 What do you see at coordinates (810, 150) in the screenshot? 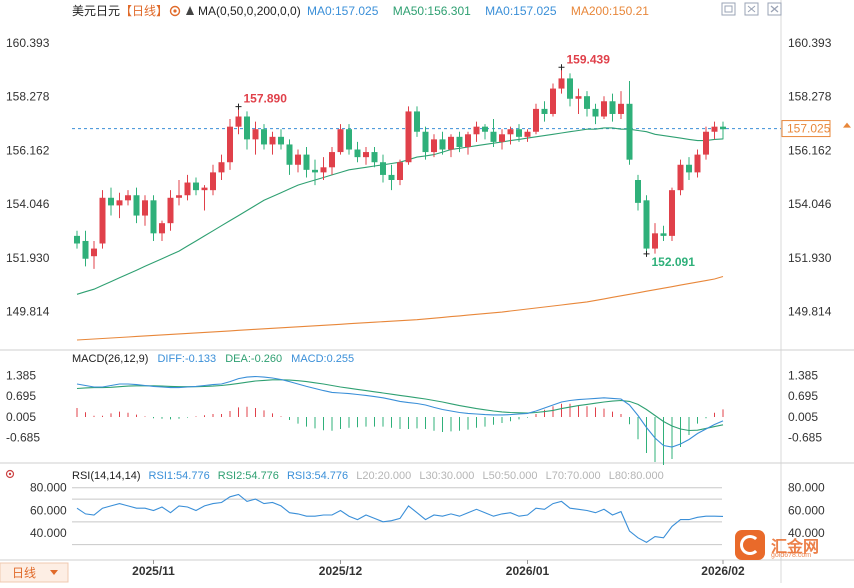
I see `price-tick-right: 156.162` at bounding box center [810, 150].